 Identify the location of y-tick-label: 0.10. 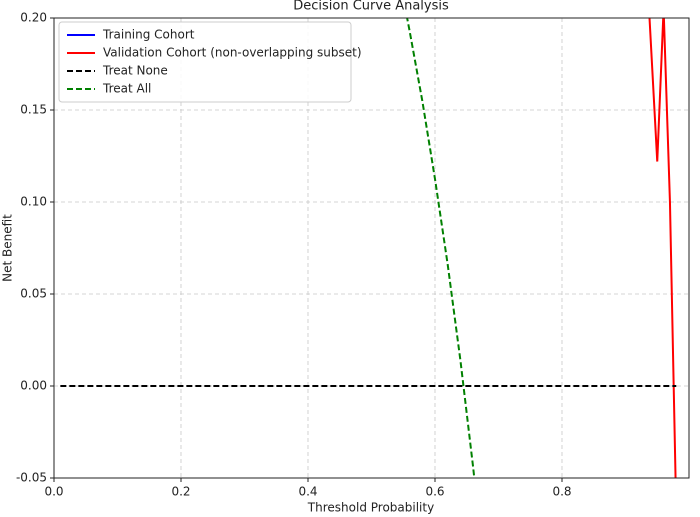
(33, 202).